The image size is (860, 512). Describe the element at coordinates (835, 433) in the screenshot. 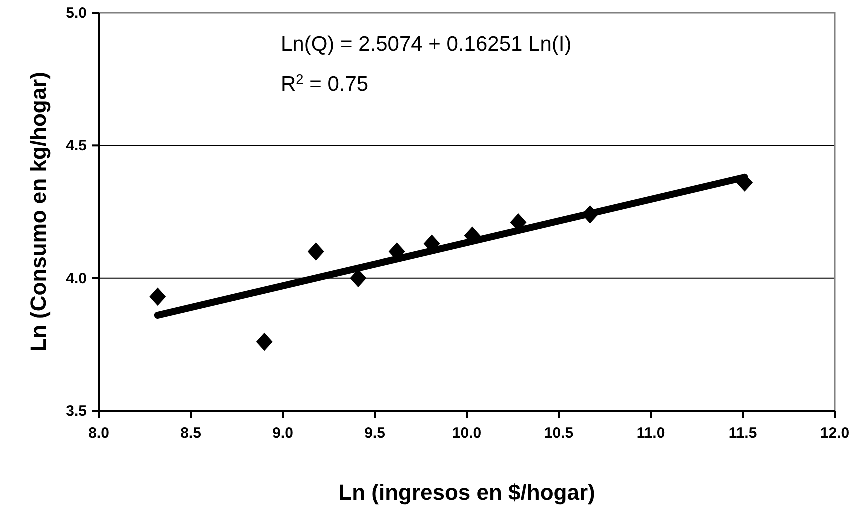

I see `x-tick-label: 12.0` at that location.